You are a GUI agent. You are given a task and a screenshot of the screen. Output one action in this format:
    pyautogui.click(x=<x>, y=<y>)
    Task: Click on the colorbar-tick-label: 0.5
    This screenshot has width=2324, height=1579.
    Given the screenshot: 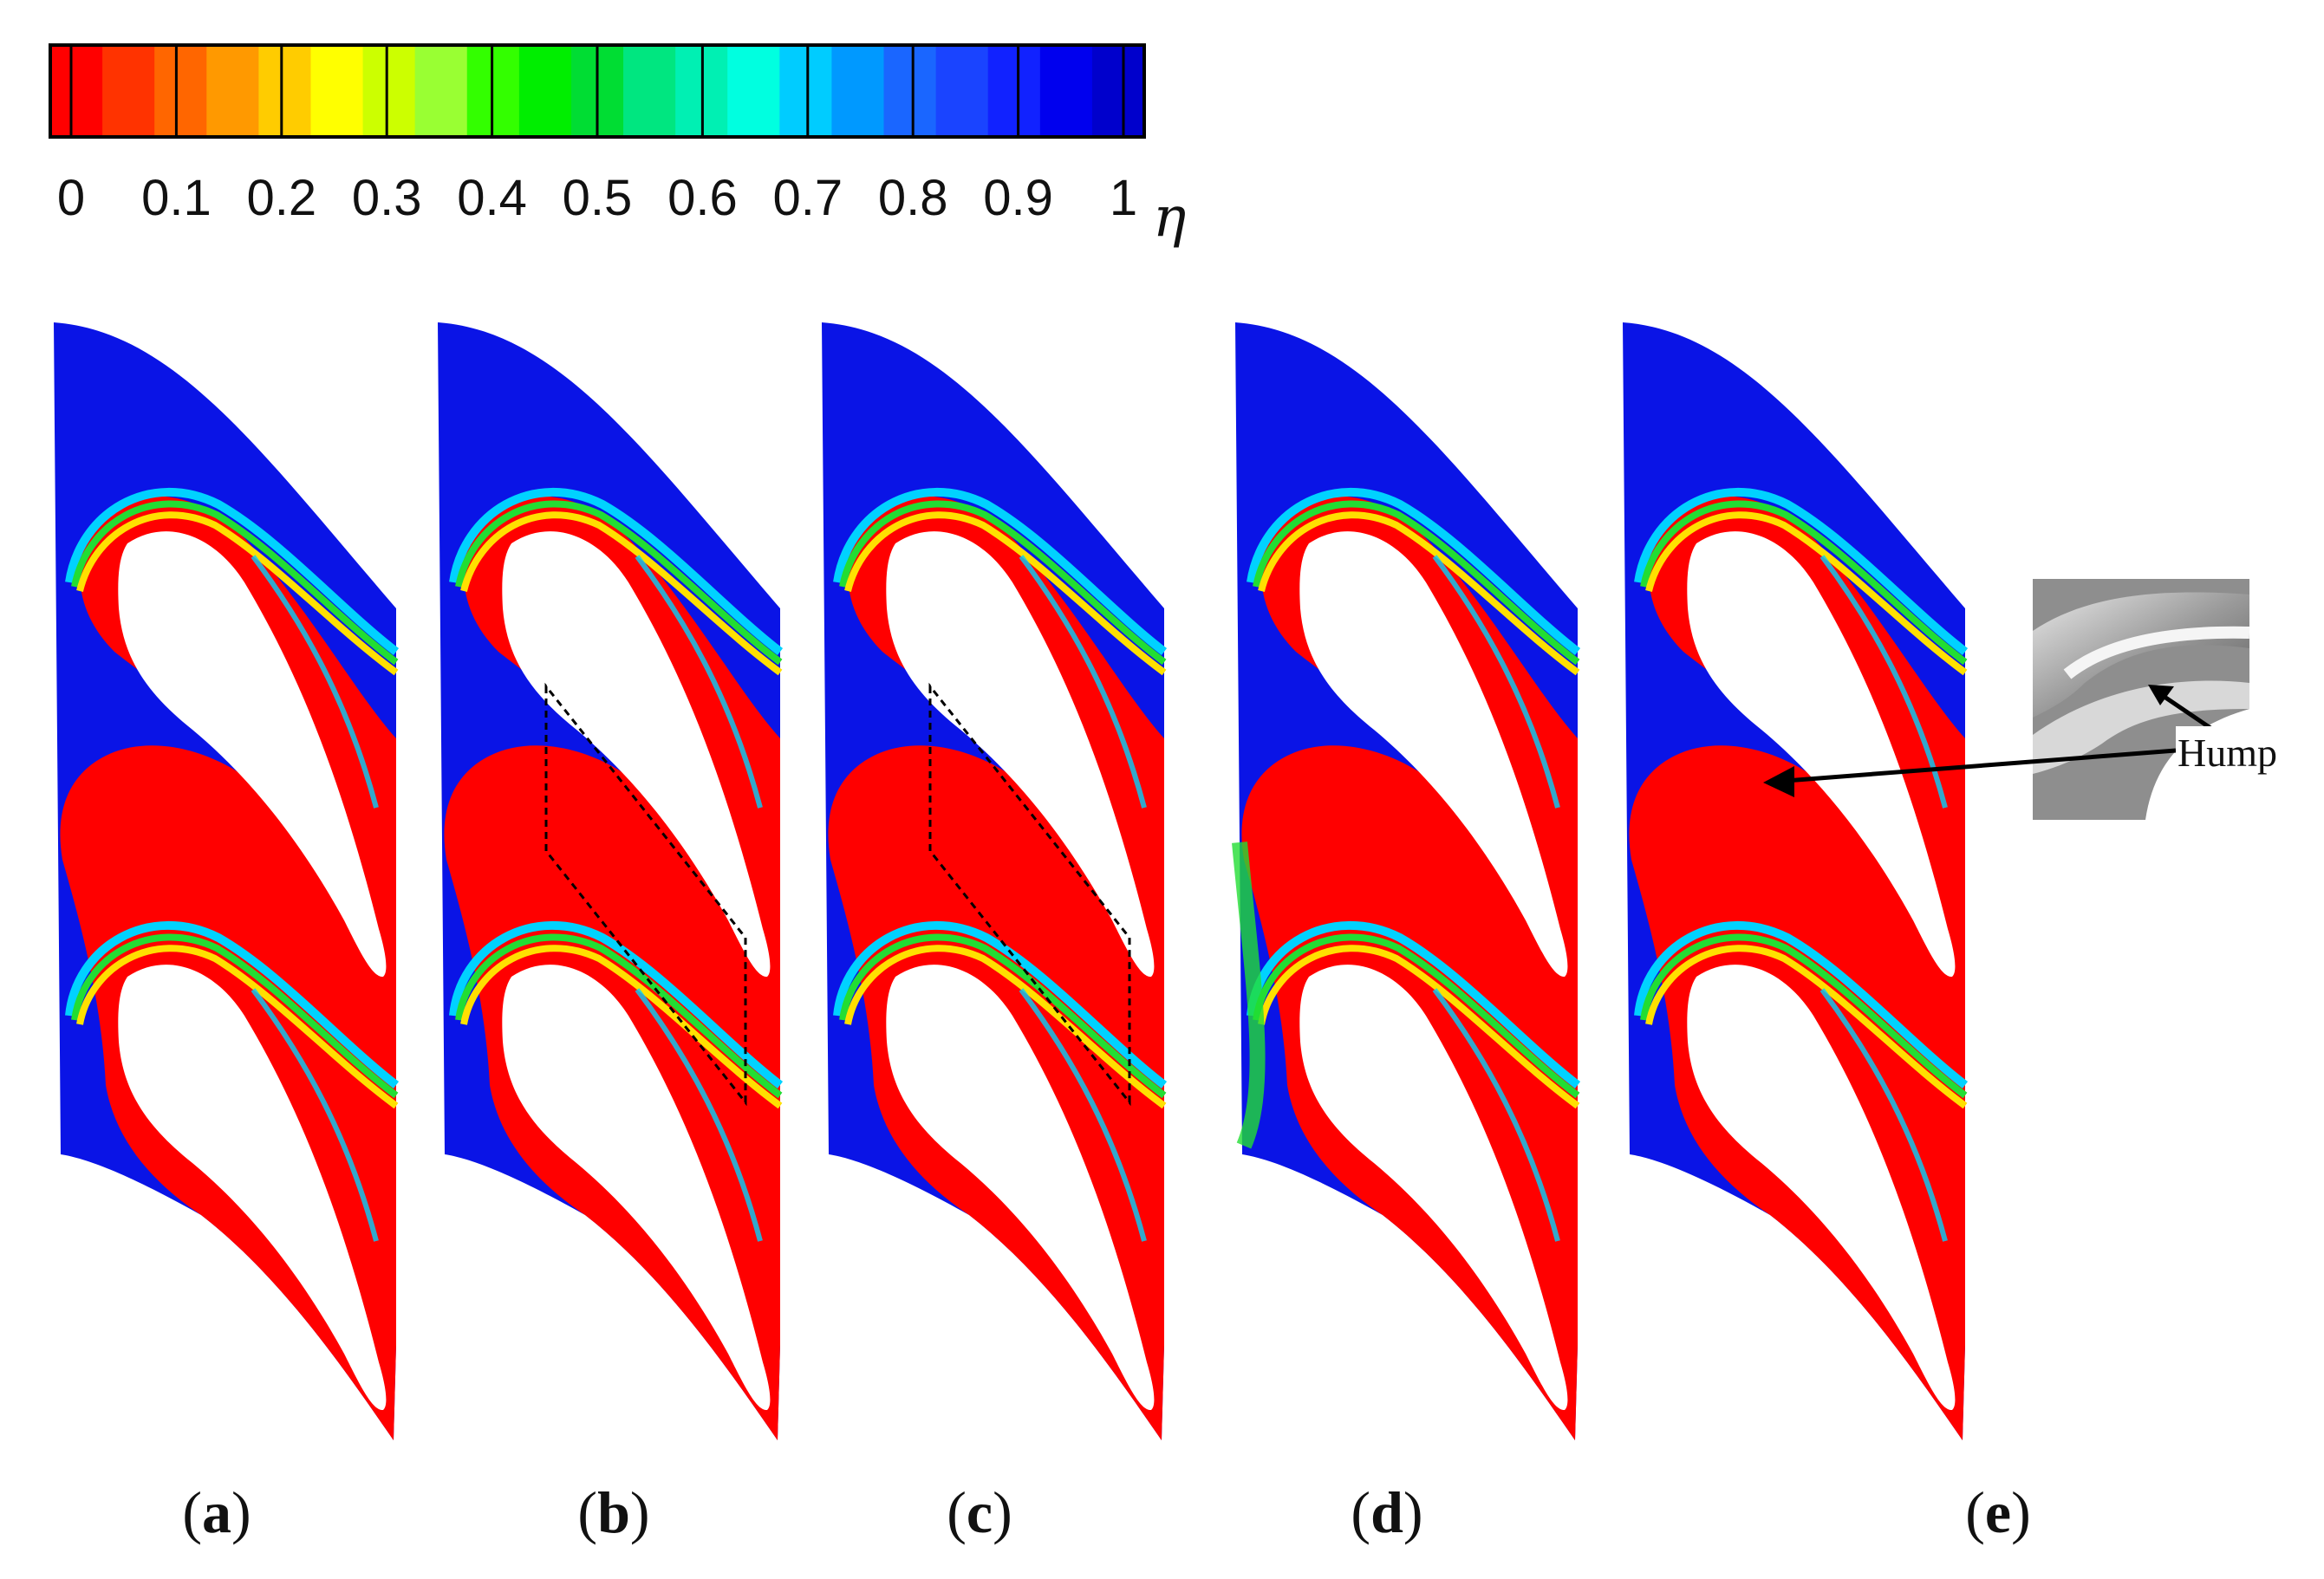 What is the action you would take?
    pyautogui.click(x=598, y=198)
    